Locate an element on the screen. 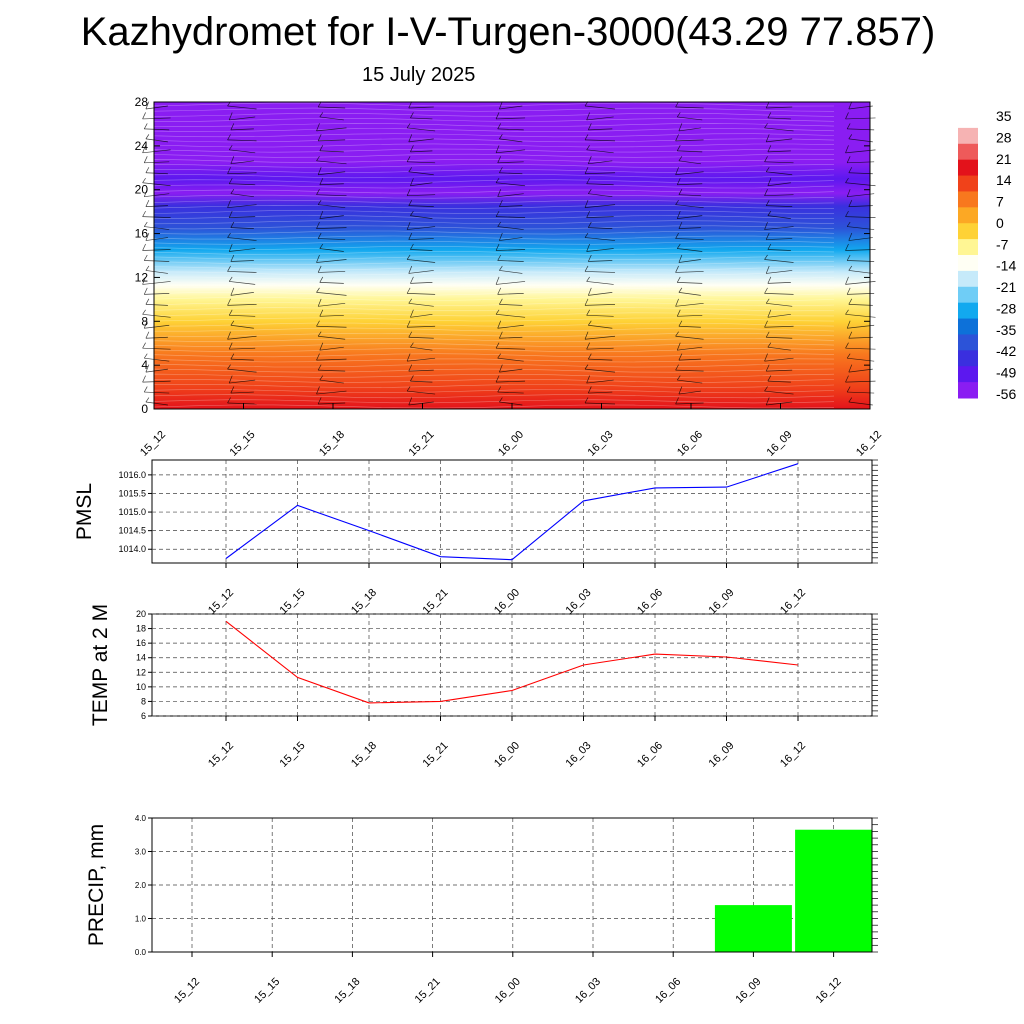  precip-ylabel: PRECIP, mm is located at coordinates (96, 885).